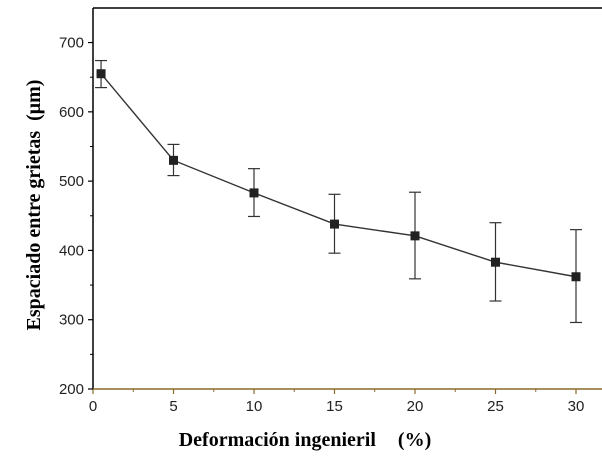 This screenshot has height=457, width=602. What do you see at coordinates (71, 112) in the screenshot?
I see `y-tick-label: 600` at bounding box center [71, 112].